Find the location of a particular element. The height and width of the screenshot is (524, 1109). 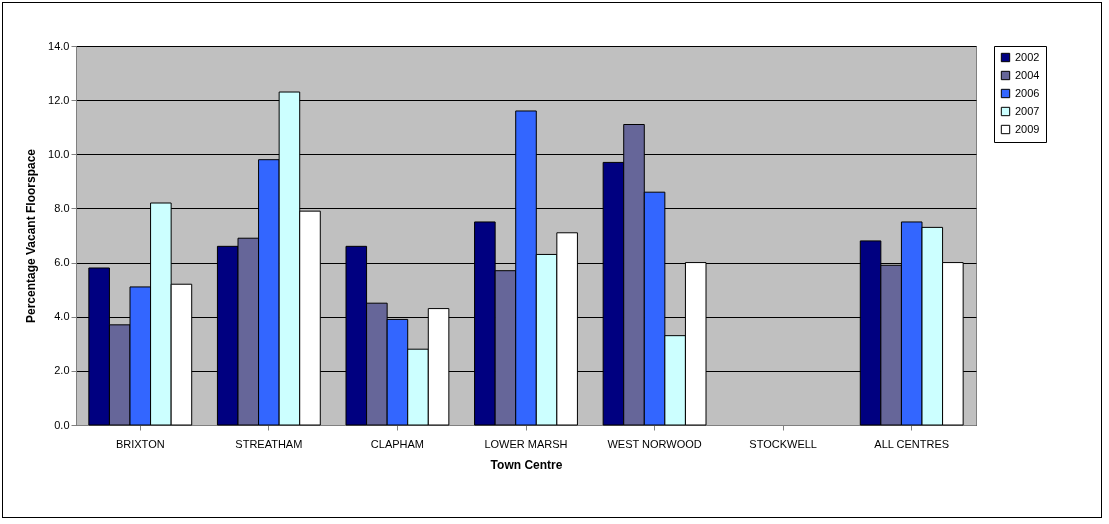

x-tick-label: STREATHAM is located at coordinates (269, 443).